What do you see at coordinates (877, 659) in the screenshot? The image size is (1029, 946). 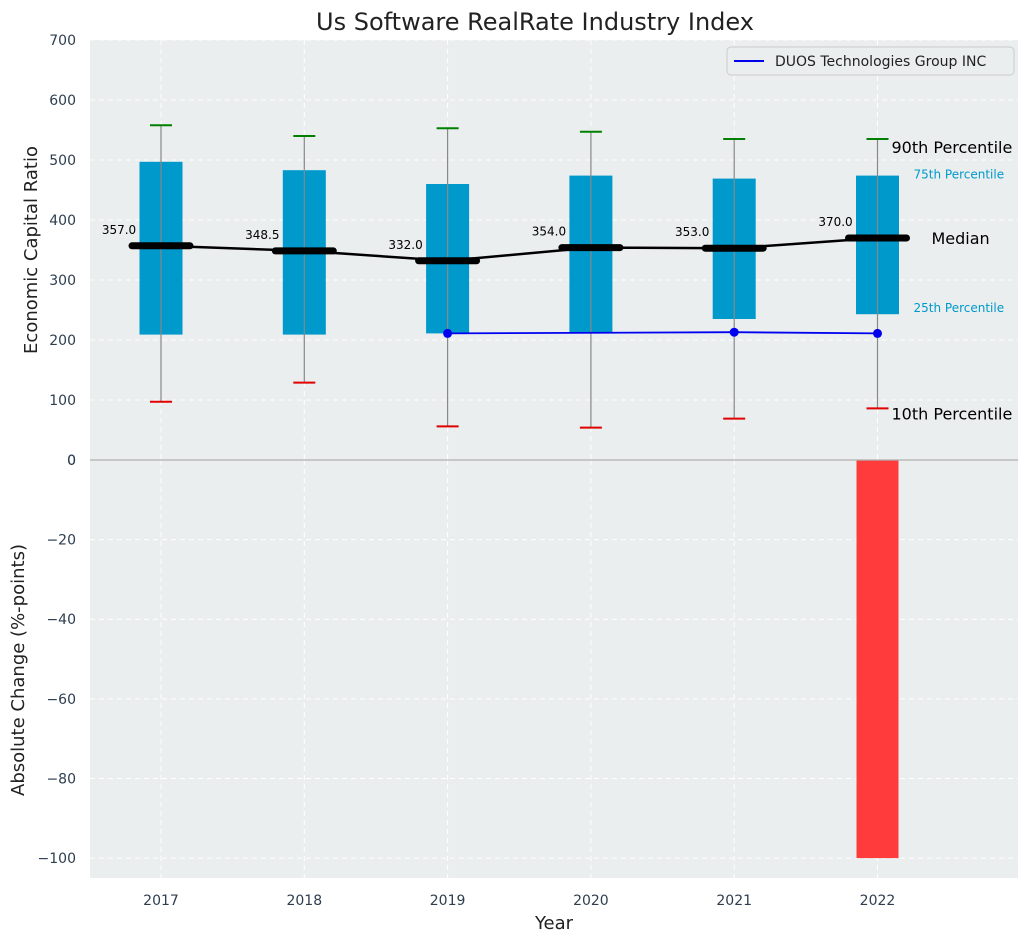 I see `change-bar-2022` at bounding box center [877, 659].